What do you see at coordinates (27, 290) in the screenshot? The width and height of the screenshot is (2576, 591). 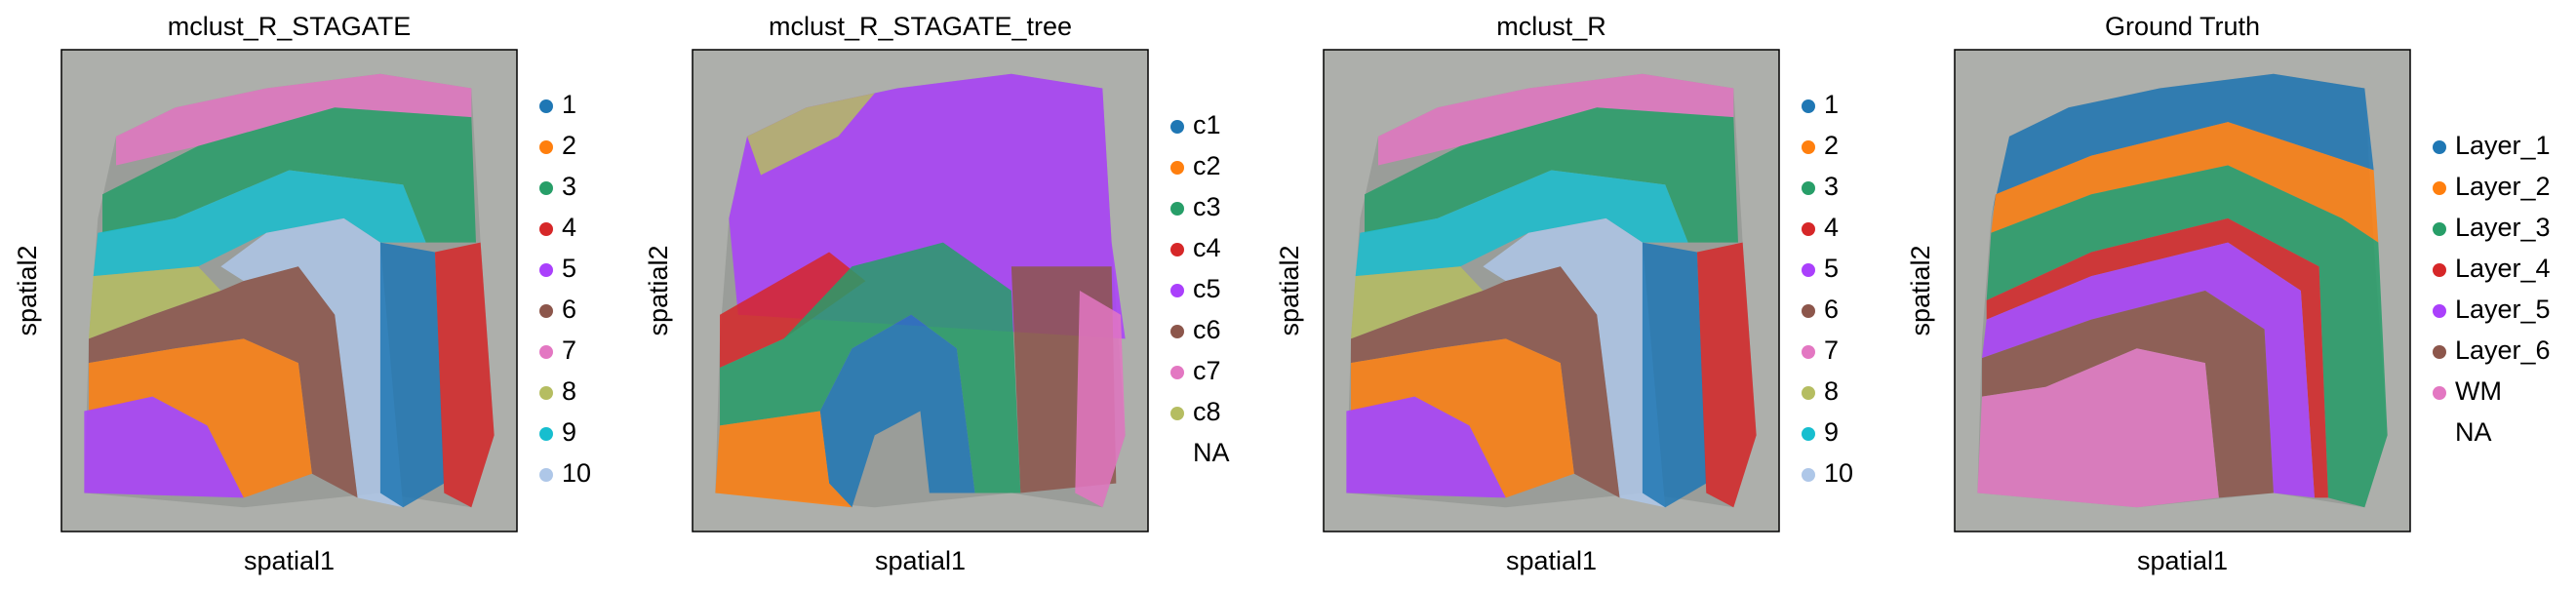 I see `y-axis-label: spatial2` at bounding box center [27, 290].